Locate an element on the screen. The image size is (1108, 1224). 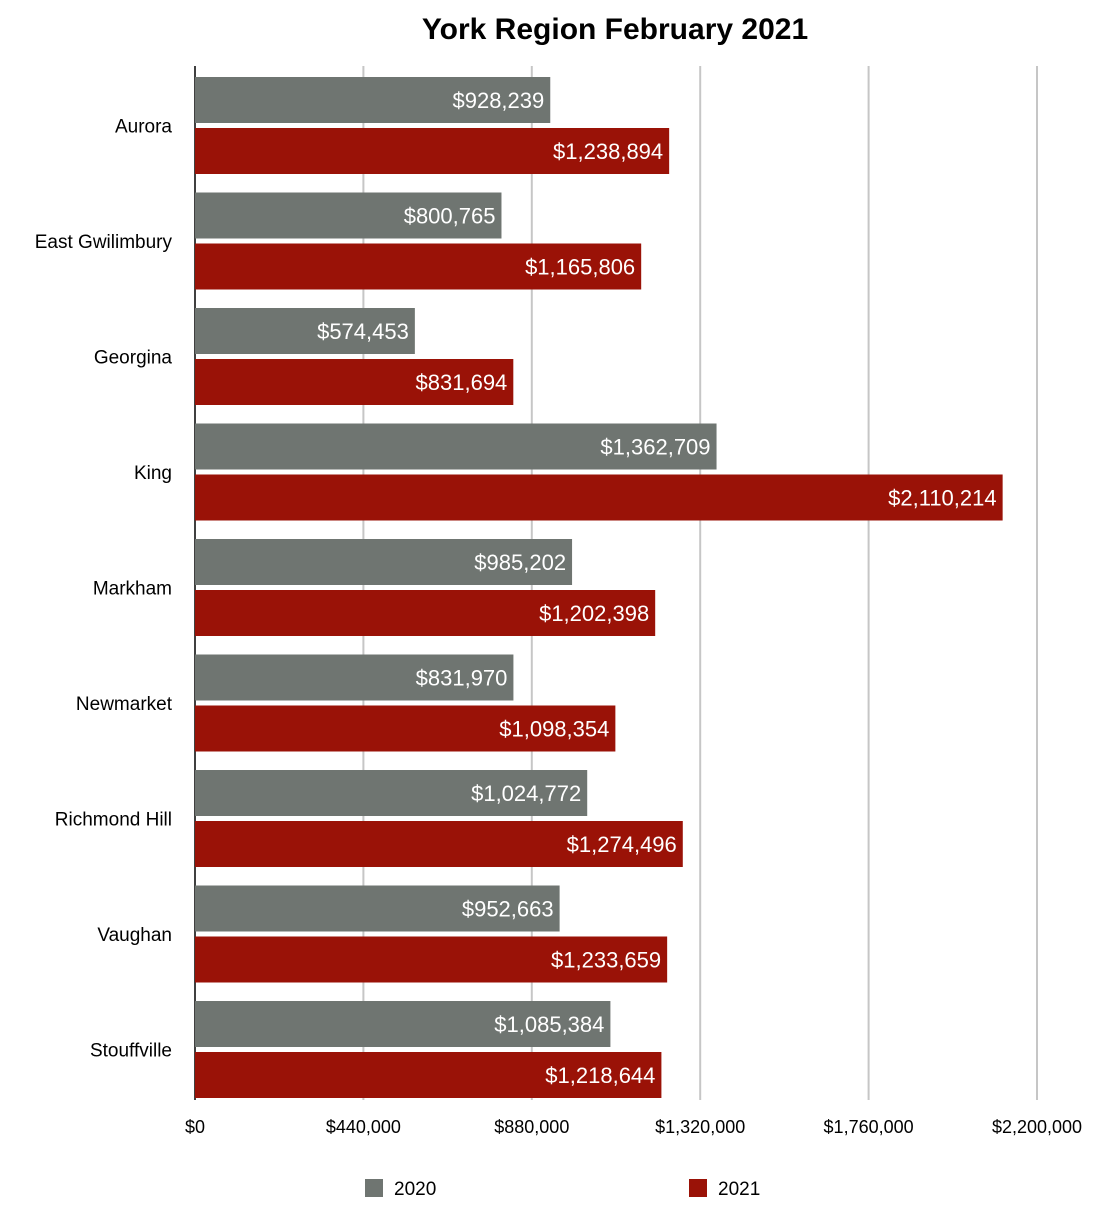
legend-label: 2021 is located at coordinates (739, 1189).